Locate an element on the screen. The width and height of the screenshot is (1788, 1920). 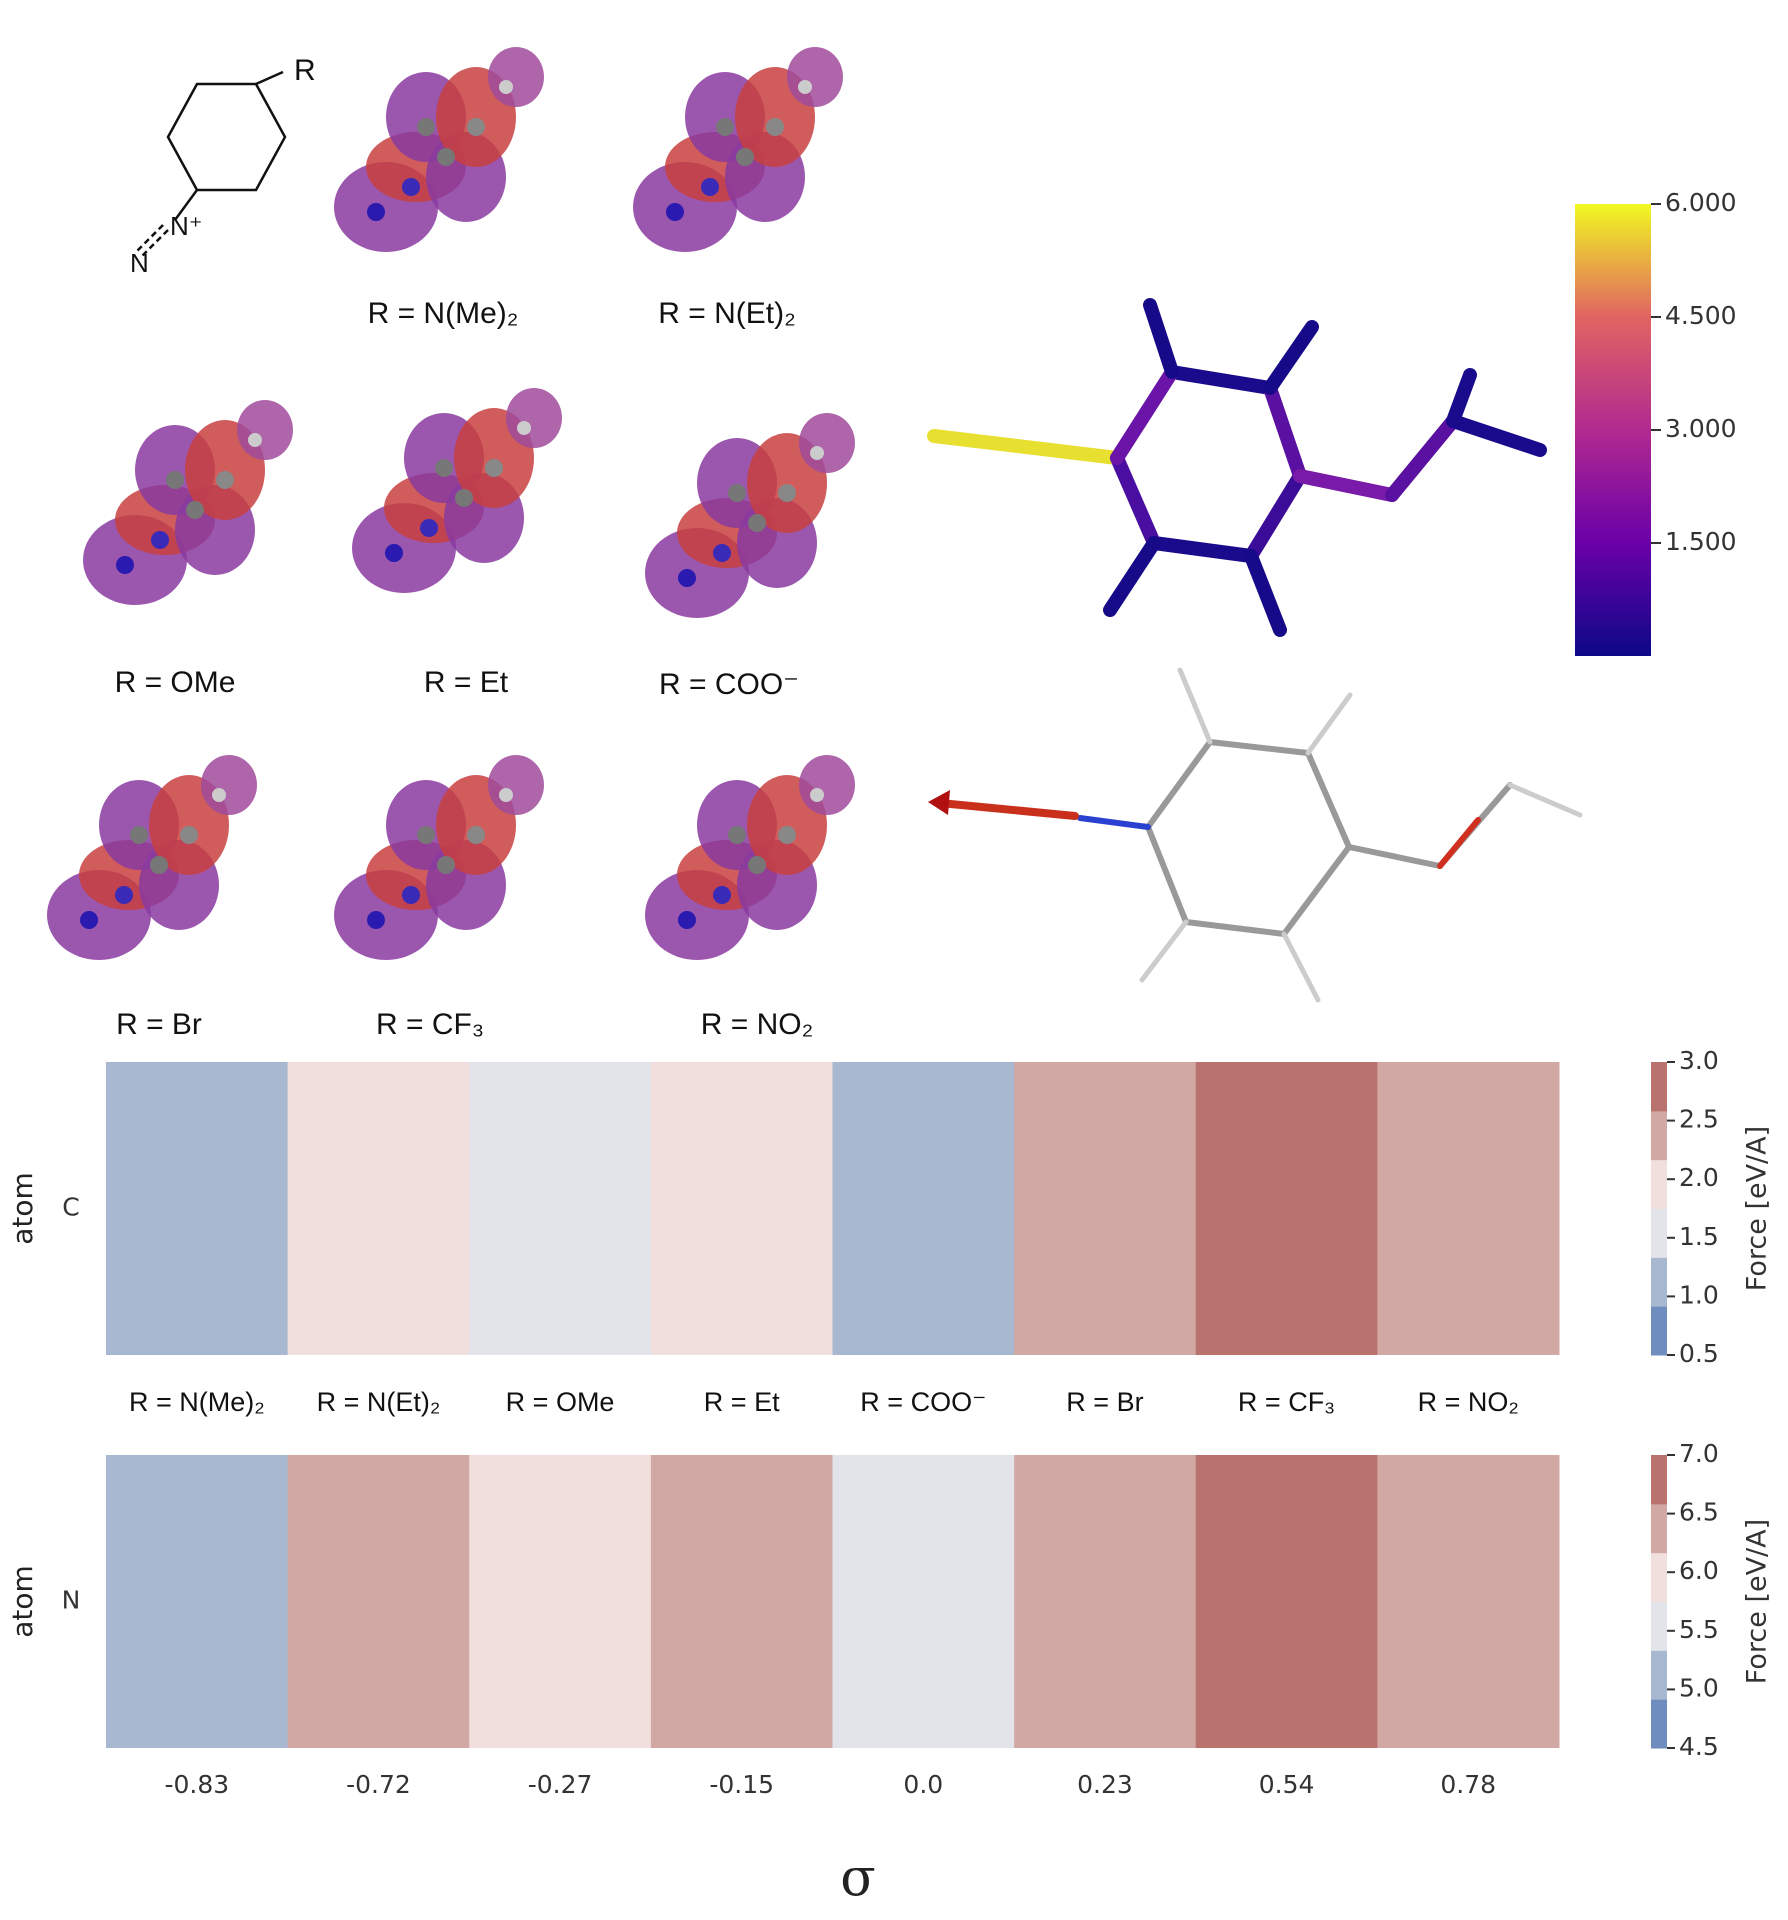
x-axis-label: σ is located at coordinates (858, 1879).